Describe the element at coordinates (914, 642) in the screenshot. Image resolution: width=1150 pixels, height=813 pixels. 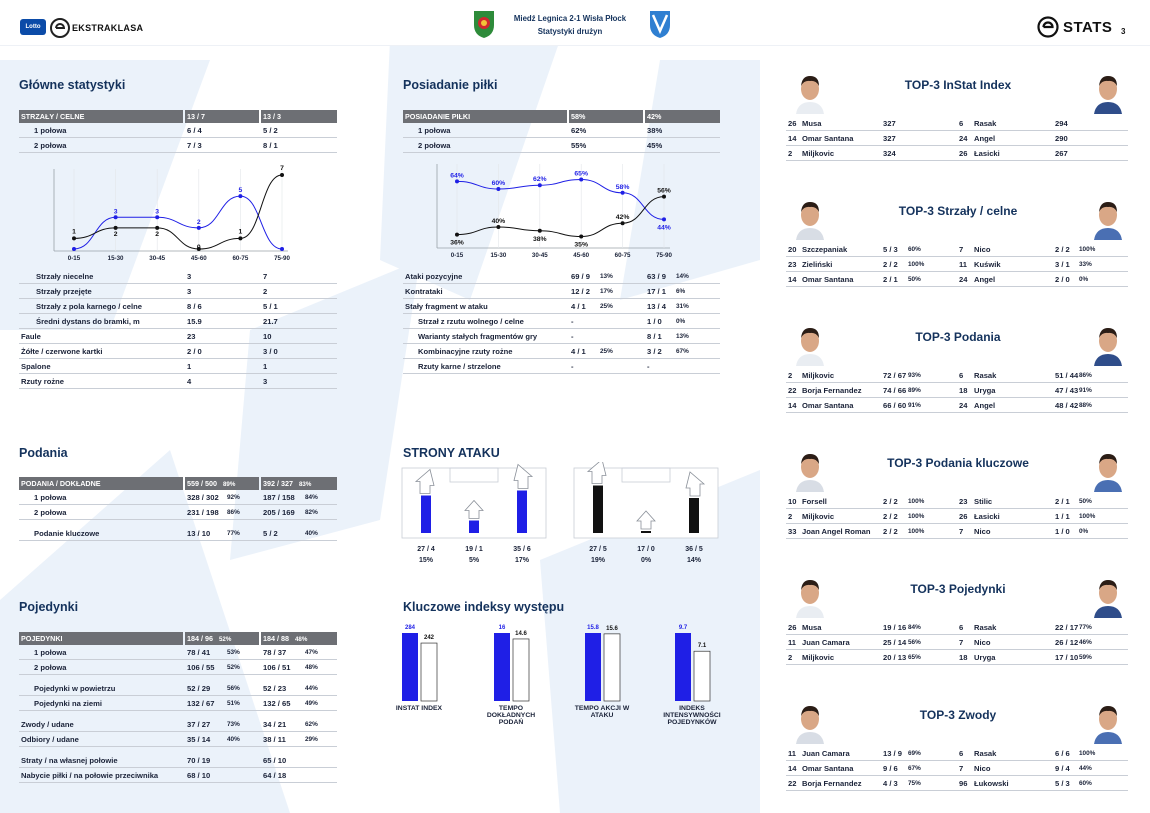
I see `player-percent: 56%` at that location.